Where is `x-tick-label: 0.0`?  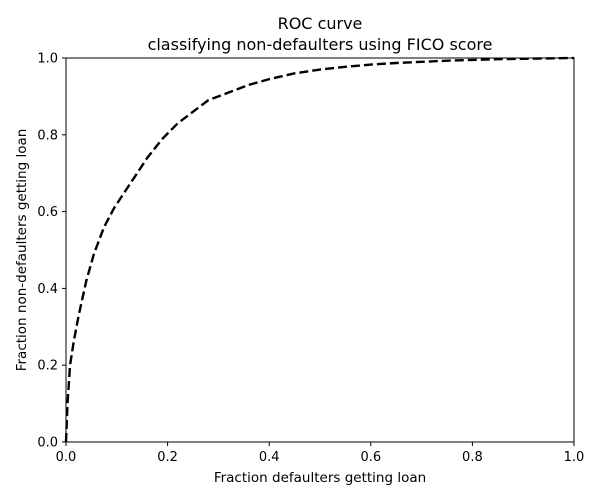 x-tick-label: 0.0 is located at coordinates (66, 457).